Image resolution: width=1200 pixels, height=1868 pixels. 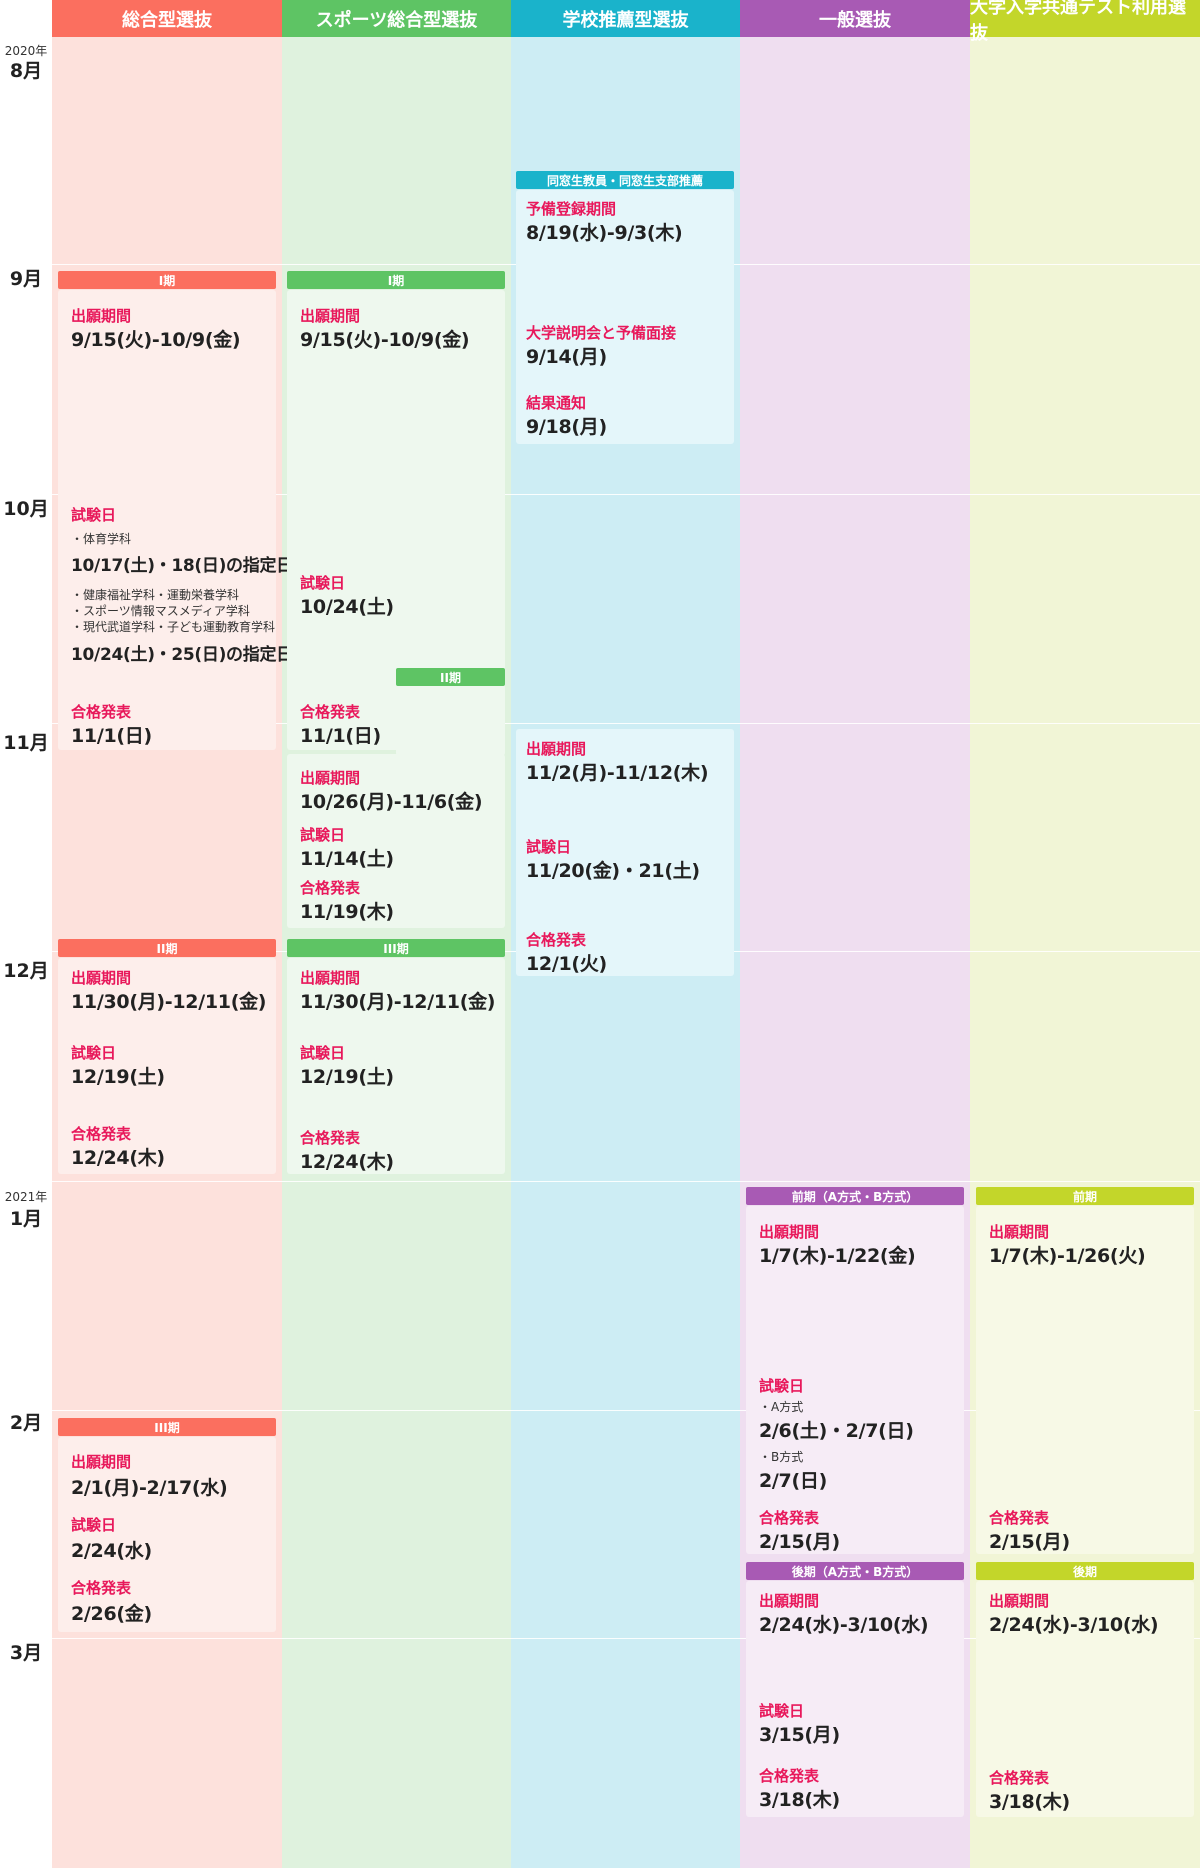 What do you see at coordinates (793, 1481) in the screenshot?
I see `ippan-early-exam-value-b: 2/7(日)` at bounding box center [793, 1481].